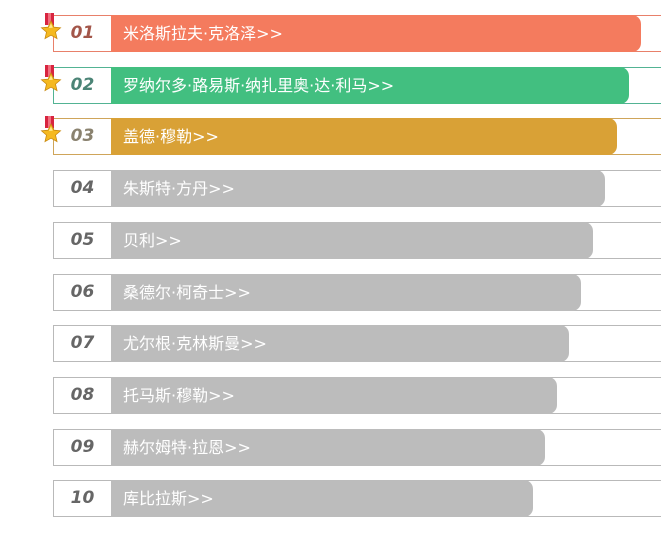 This screenshot has width=661, height=544. What do you see at coordinates (370, 85) in the screenshot?
I see `player-name-bar: 罗纳尔多·路易斯·纳扎里奥·达·利马>>` at bounding box center [370, 85].